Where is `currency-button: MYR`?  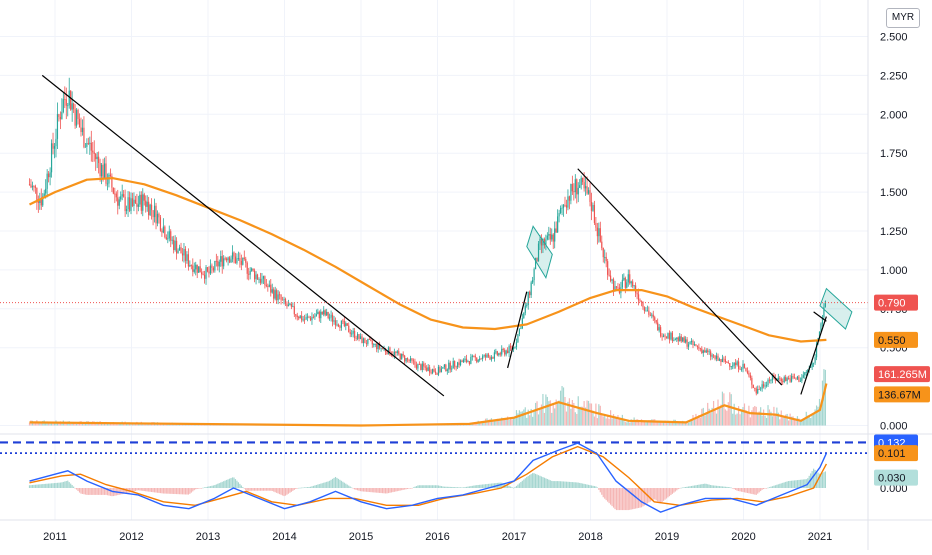 currency-button: MYR is located at coordinates (903, 18).